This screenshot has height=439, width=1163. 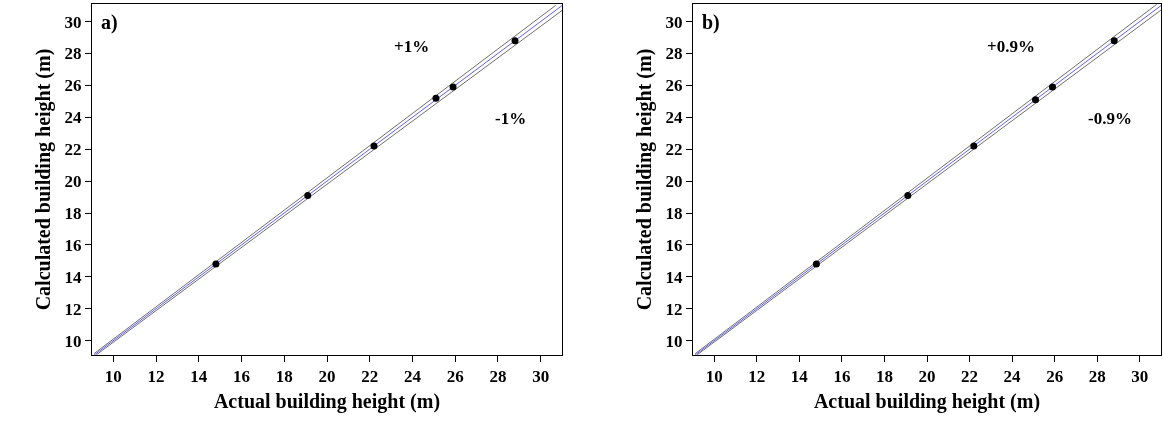 What do you see at coordinates (1011, 46) in the screenshot?
I see `annotation: +0.9%` at bounding box center [1011, 46].